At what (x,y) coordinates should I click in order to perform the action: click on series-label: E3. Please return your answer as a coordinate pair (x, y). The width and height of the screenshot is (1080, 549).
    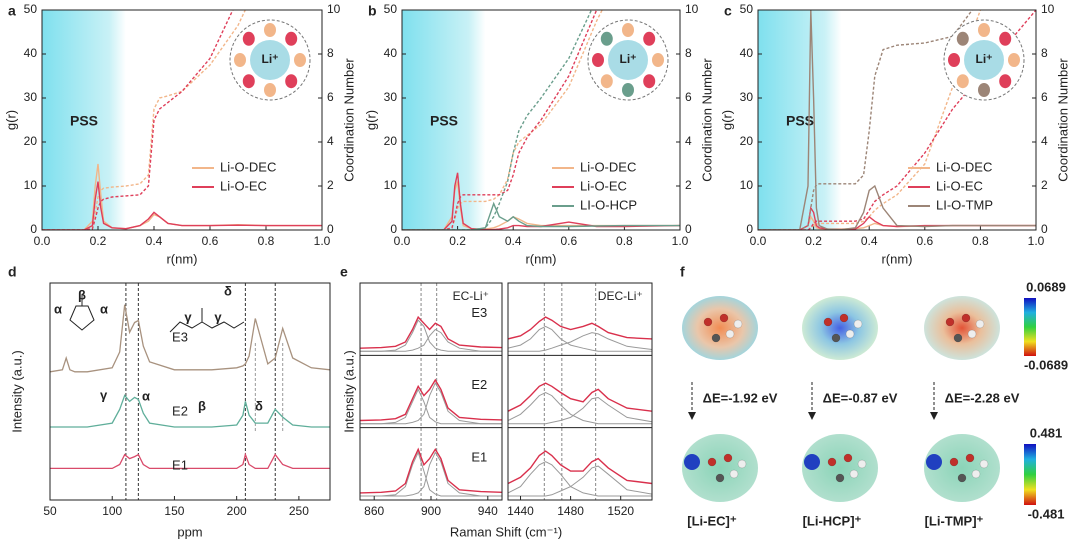
    Looking at the image, I should click on (180, 336).